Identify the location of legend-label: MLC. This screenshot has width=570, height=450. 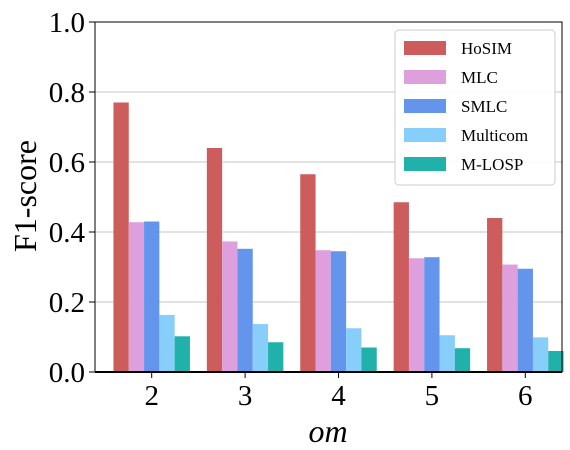
(479, 77).